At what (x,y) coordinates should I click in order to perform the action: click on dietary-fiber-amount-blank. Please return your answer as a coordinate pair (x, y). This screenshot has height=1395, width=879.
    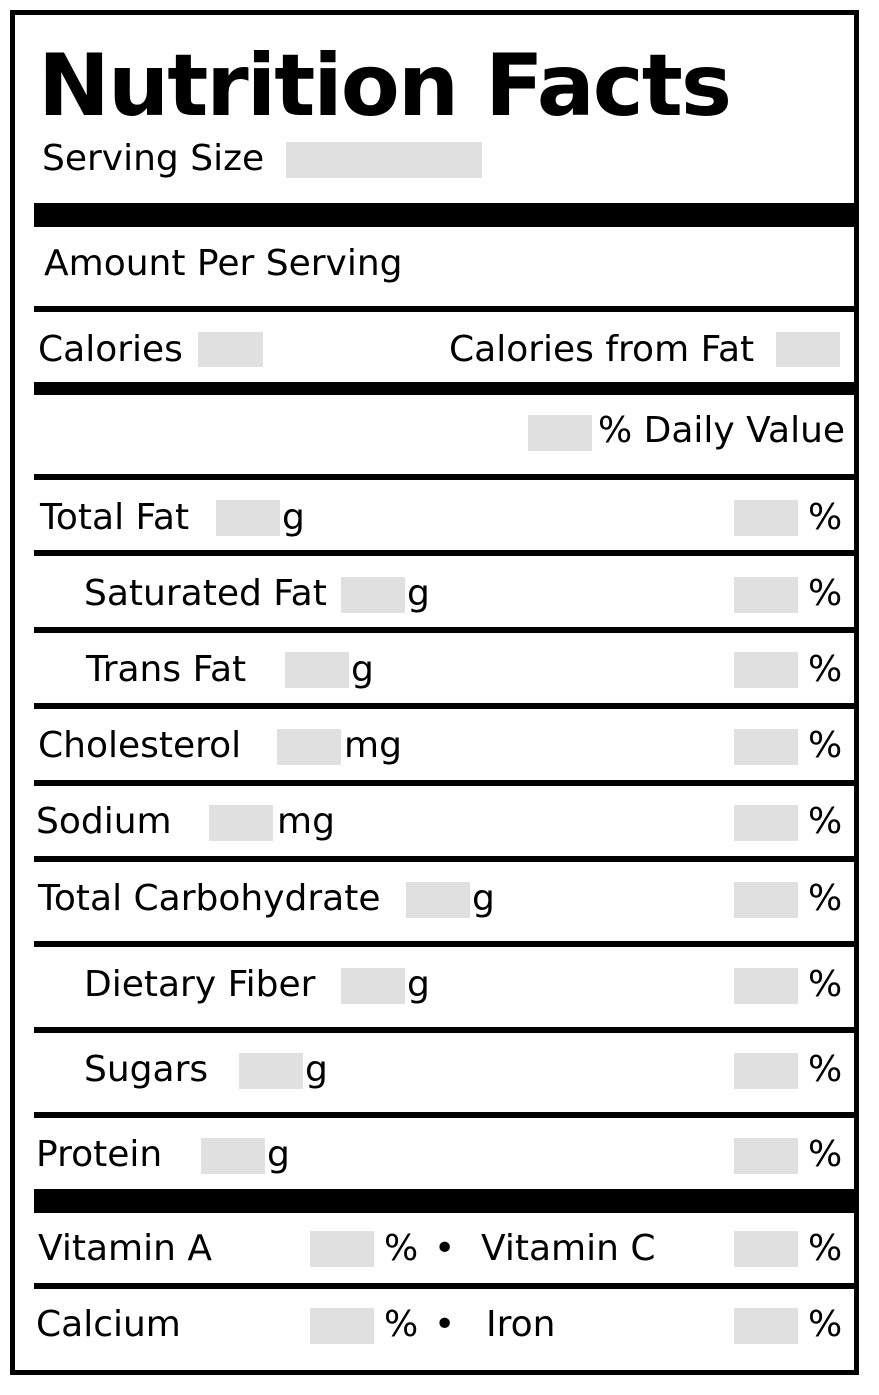
    Looking at the image, I should click on (373, 986).